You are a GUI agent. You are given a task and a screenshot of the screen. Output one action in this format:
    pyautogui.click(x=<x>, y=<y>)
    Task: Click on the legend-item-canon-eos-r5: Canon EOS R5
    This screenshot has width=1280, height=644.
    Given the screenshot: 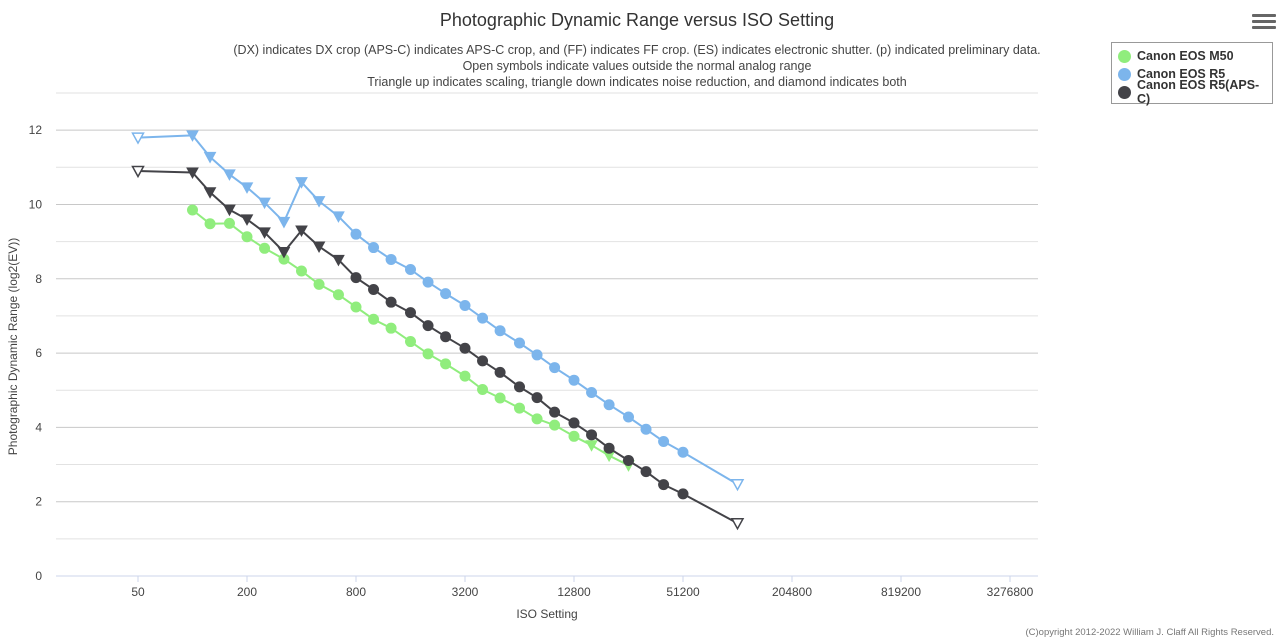 What is the action you would take?
    pyautogui.click(x=1171, y=74)
    